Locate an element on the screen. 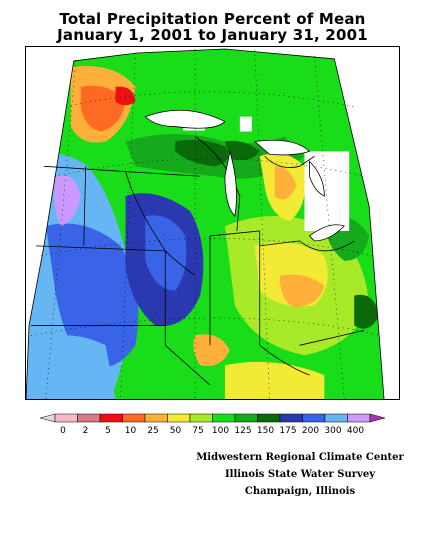 The width and height of the screenshot is (425, 550). legend-under-arrow is located at coordinates (47, 418).